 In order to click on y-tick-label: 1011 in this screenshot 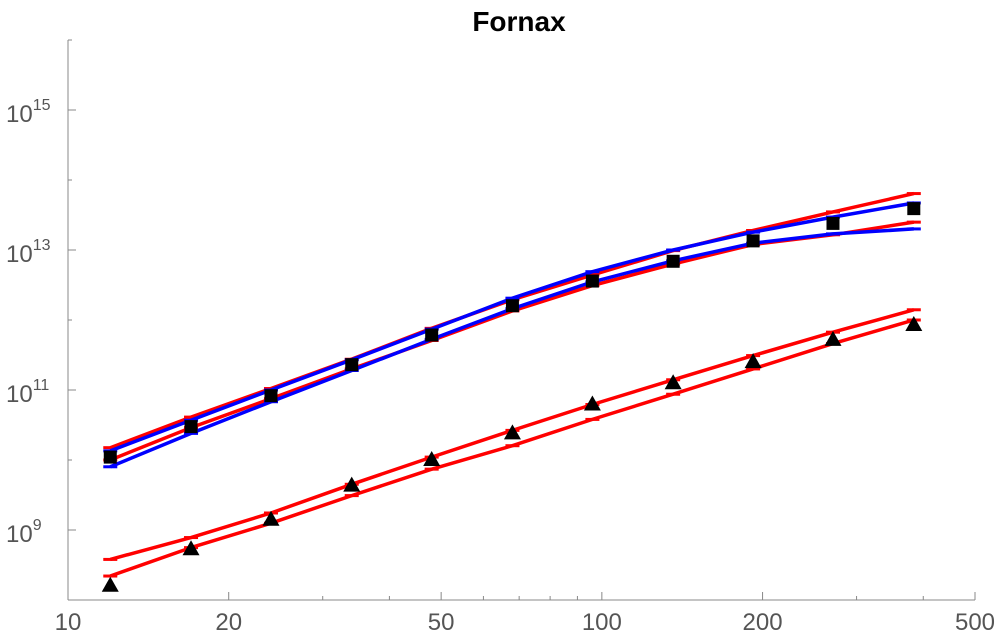, I will do `click(27, 392)`.